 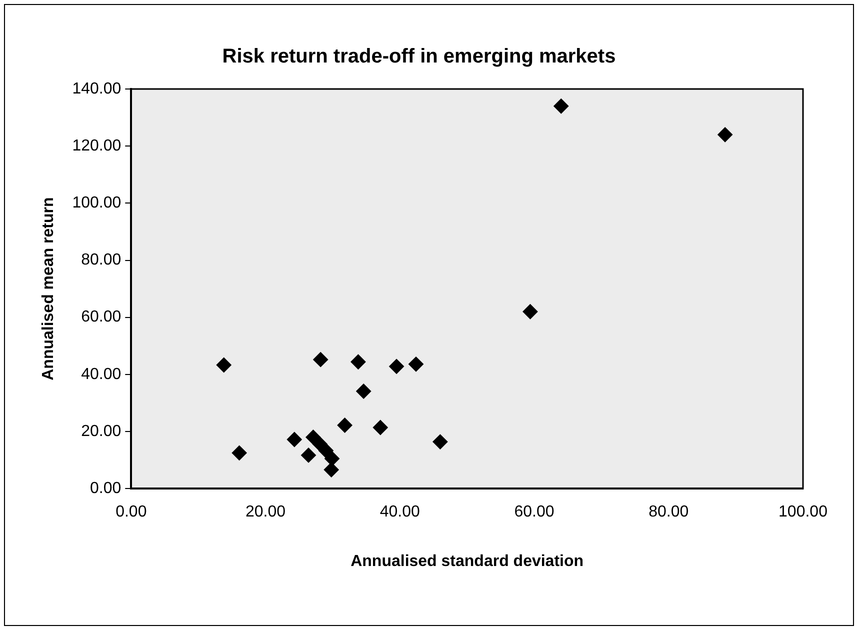 I want to click on y-tick-label: 0.00, so click(x=106, y=489).